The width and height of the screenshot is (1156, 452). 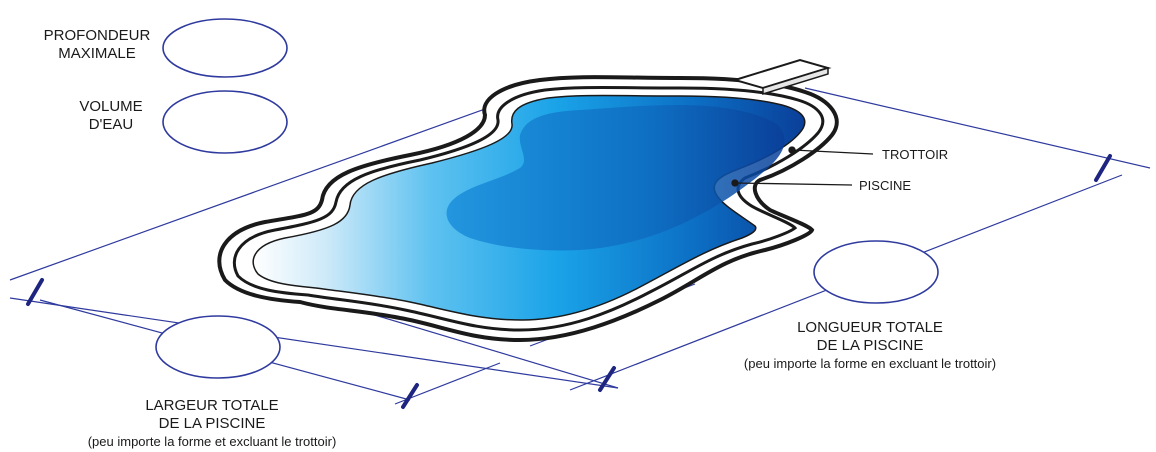 What do you see at coordinates (794, 184) in the screenshot?
I see `pool-pointer-line` at bounding box center [794, 184].